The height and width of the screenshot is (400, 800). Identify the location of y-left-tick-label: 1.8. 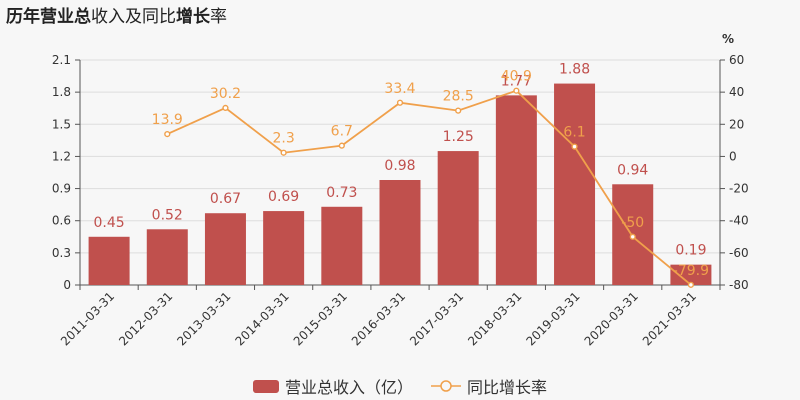
(61, 92).